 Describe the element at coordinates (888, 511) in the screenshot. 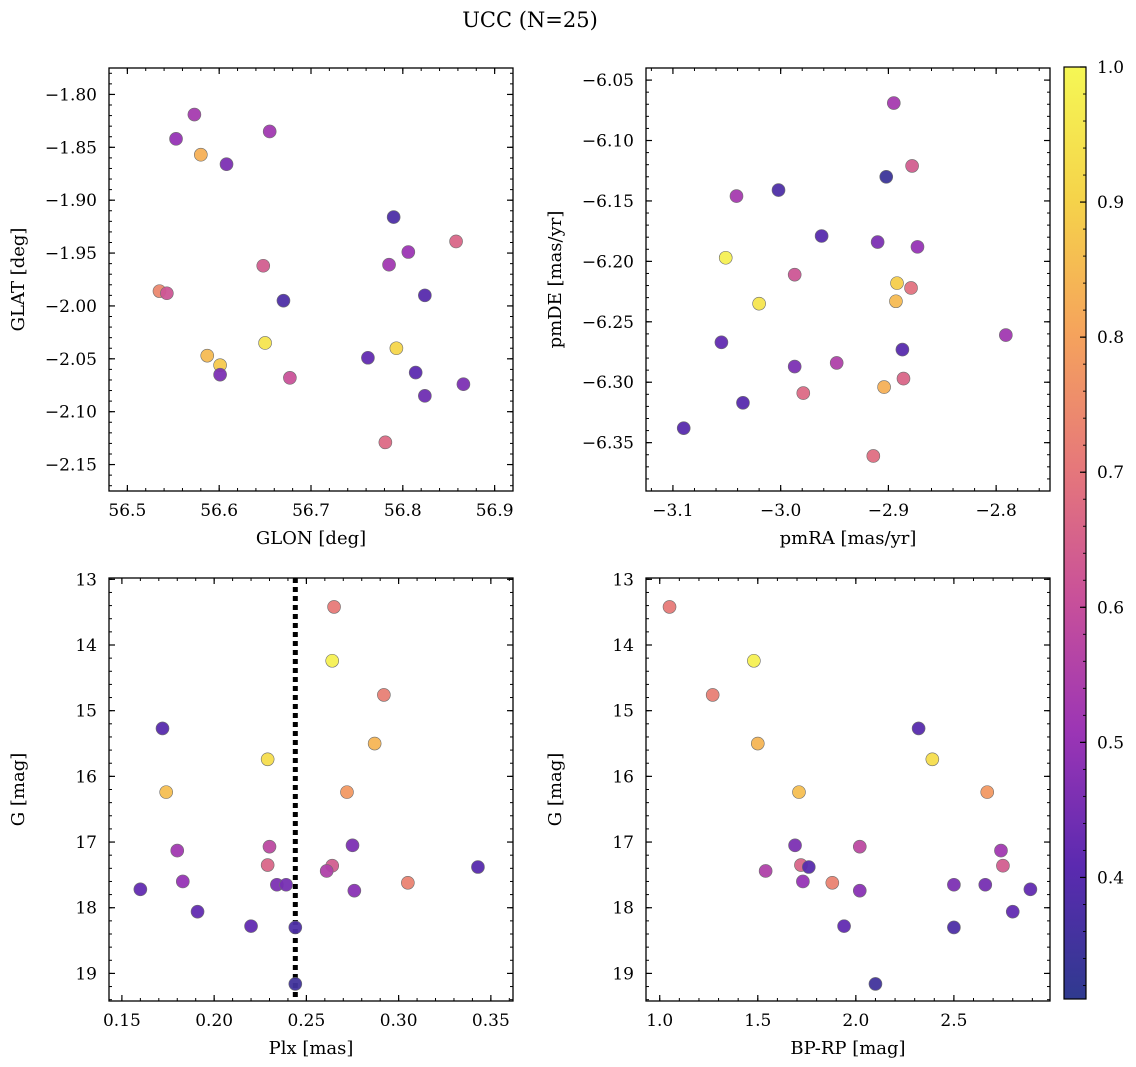

I see `x-tick-label: −2.9` at that location.